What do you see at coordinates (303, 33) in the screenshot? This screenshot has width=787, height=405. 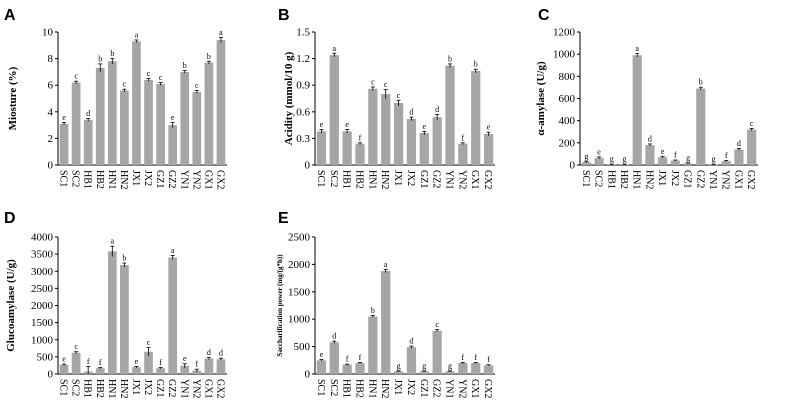 I see `y-tick-label: 1.5` at bounding box center [303, 33].